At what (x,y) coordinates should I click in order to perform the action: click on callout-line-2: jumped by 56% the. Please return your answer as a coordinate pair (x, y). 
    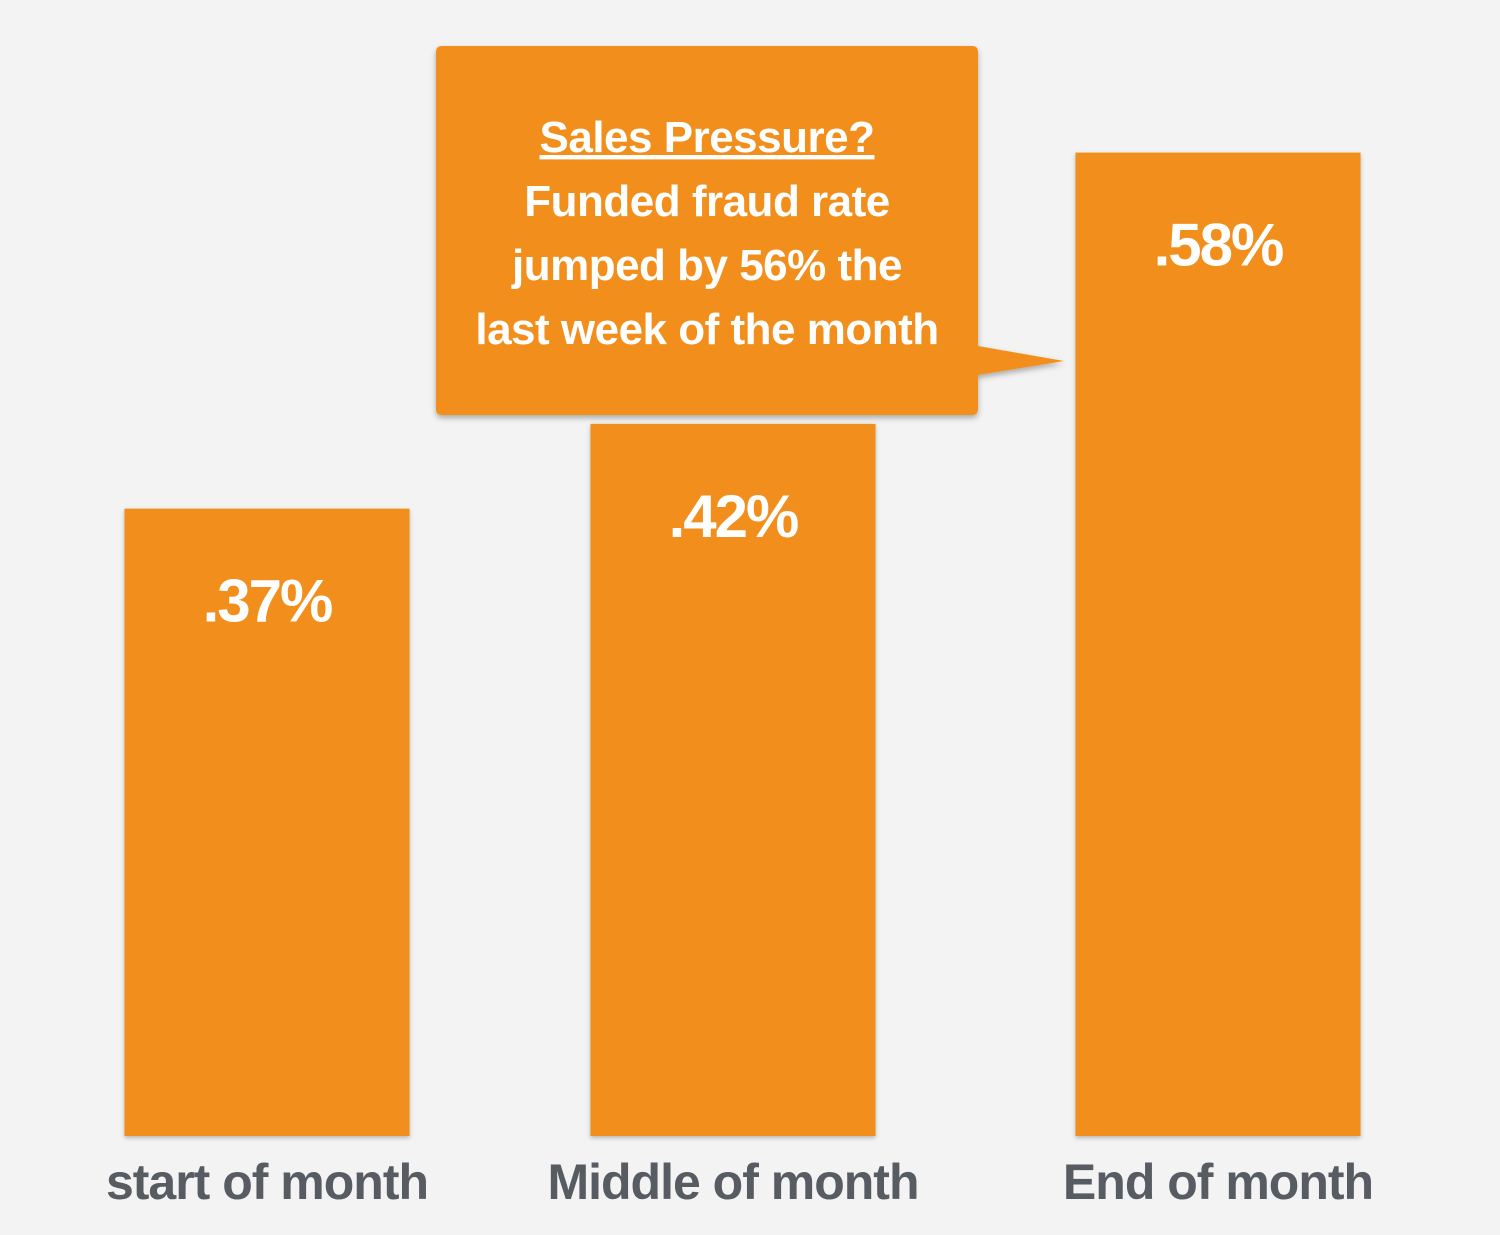
    Looking at the image, I should click on (706, 265).